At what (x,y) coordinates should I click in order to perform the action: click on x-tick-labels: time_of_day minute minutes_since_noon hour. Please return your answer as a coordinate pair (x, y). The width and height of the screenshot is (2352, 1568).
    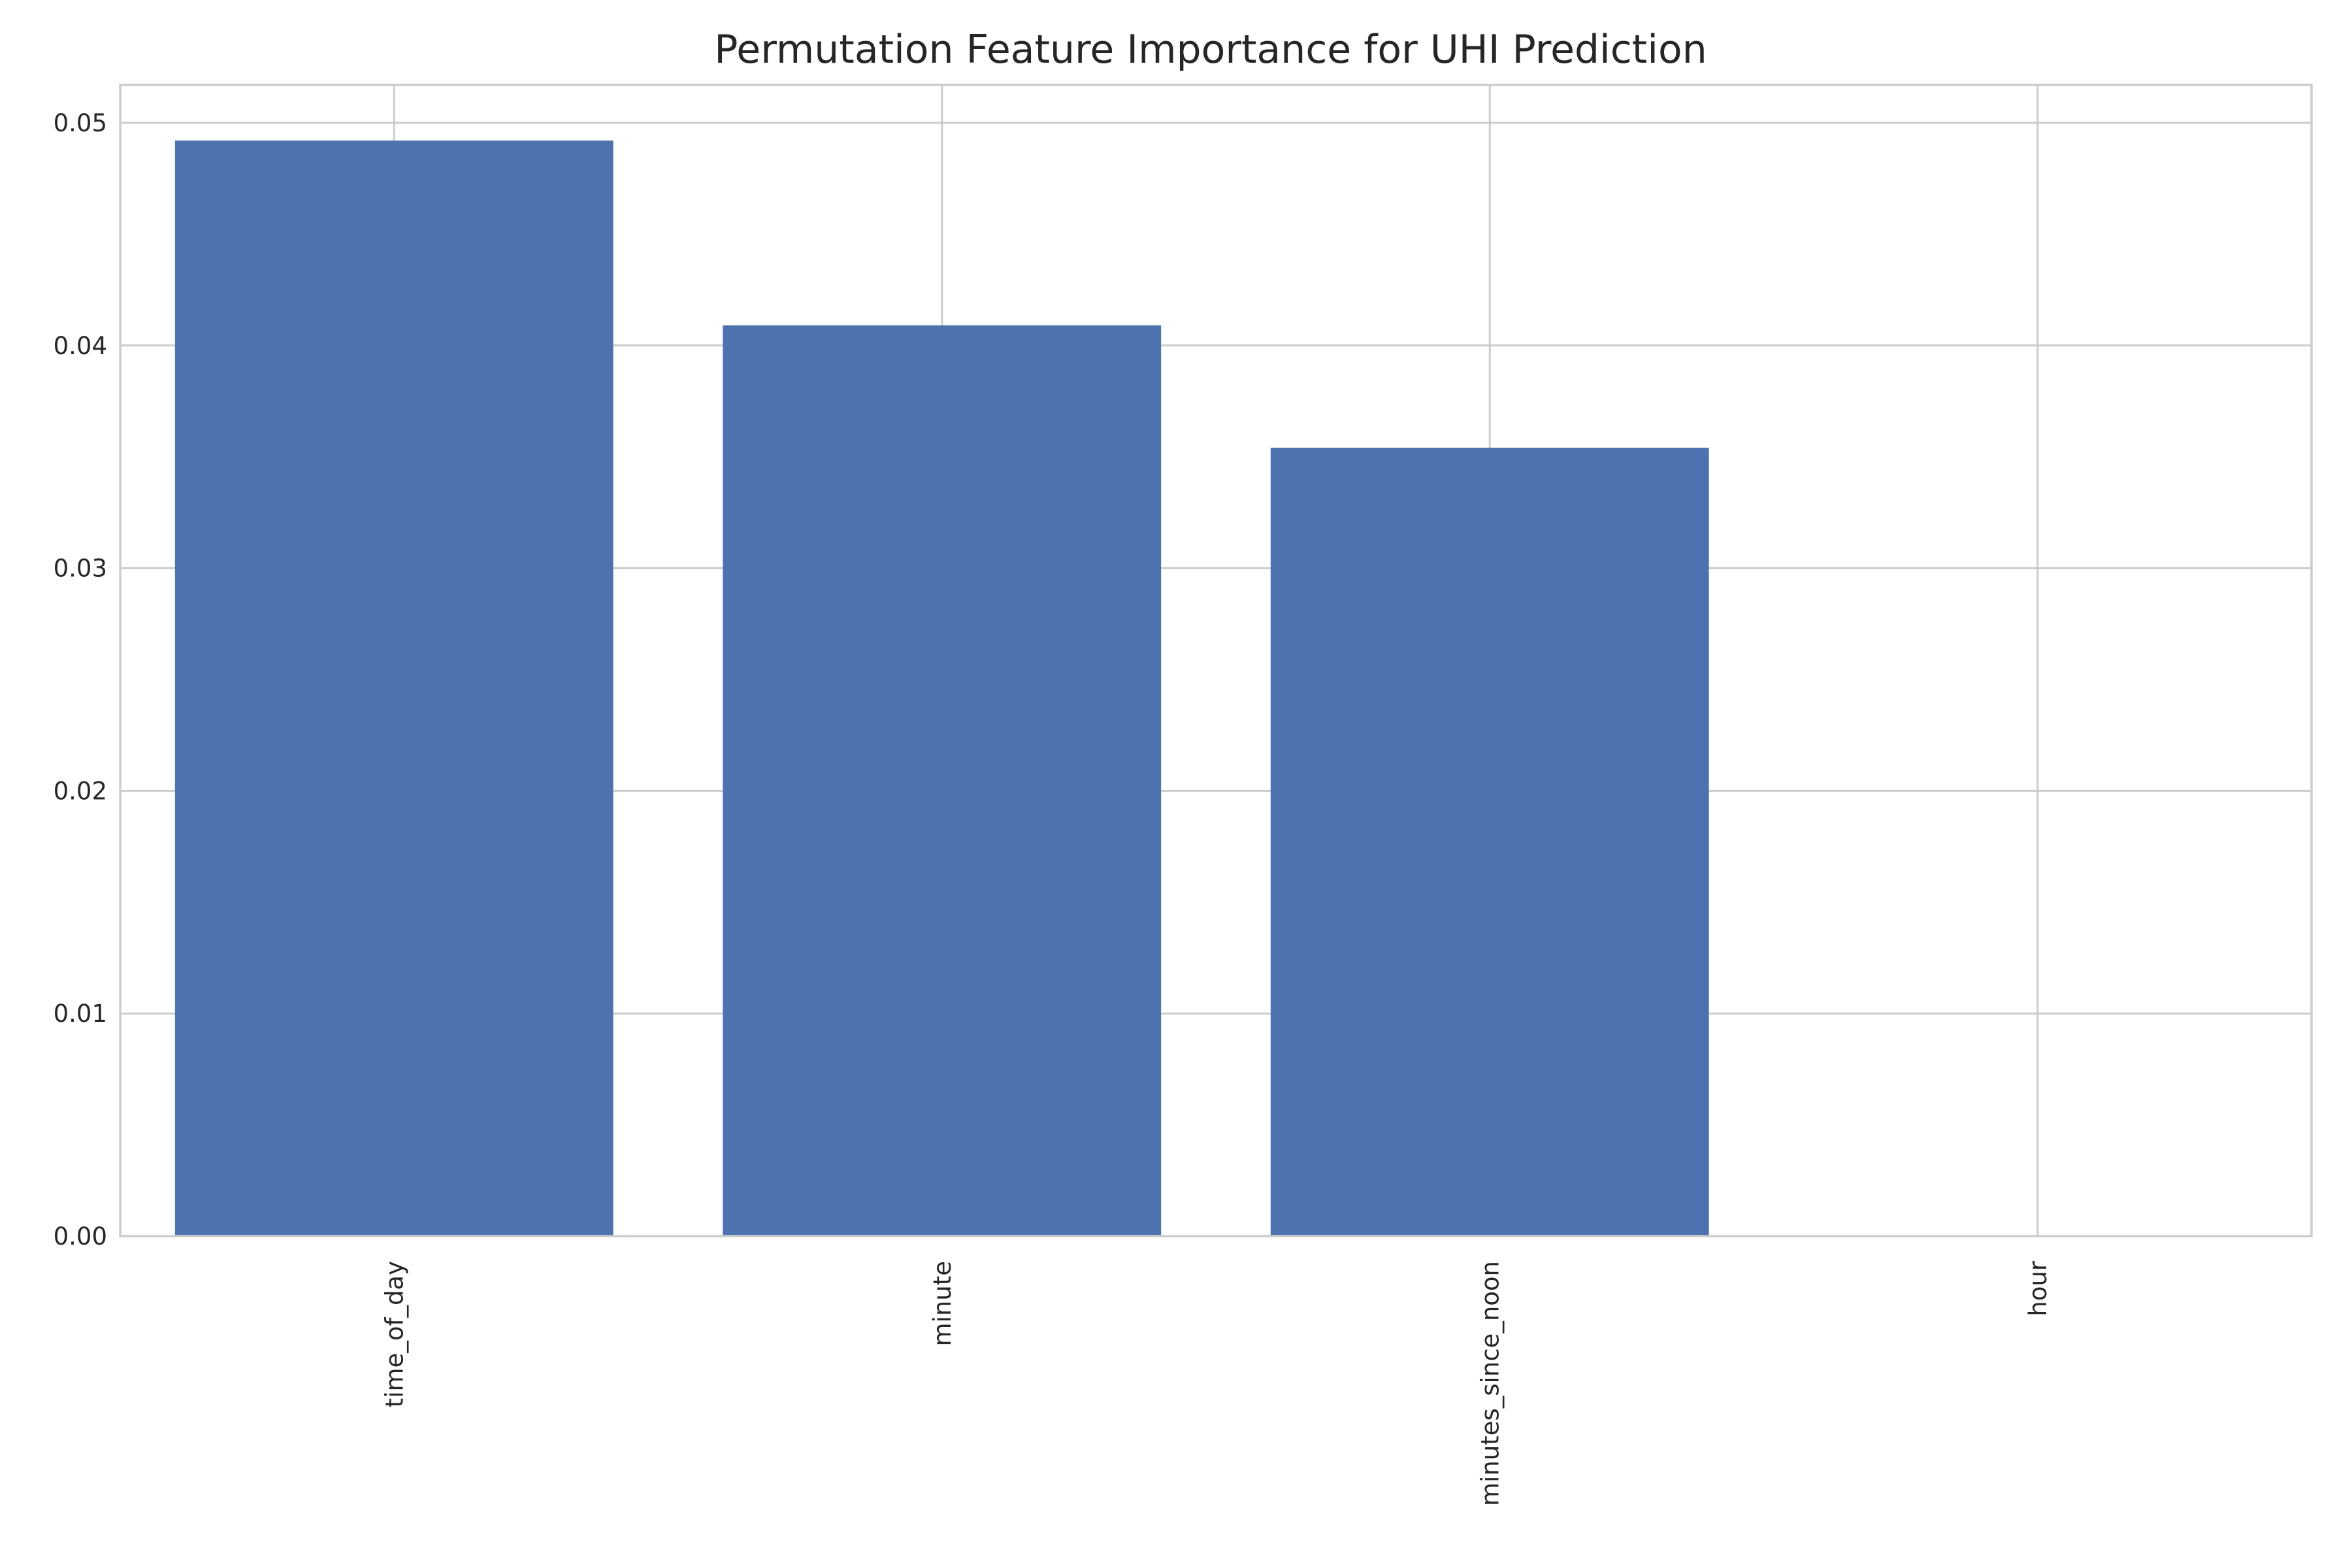
    Looking at the image, I should click on (1216, 1383).